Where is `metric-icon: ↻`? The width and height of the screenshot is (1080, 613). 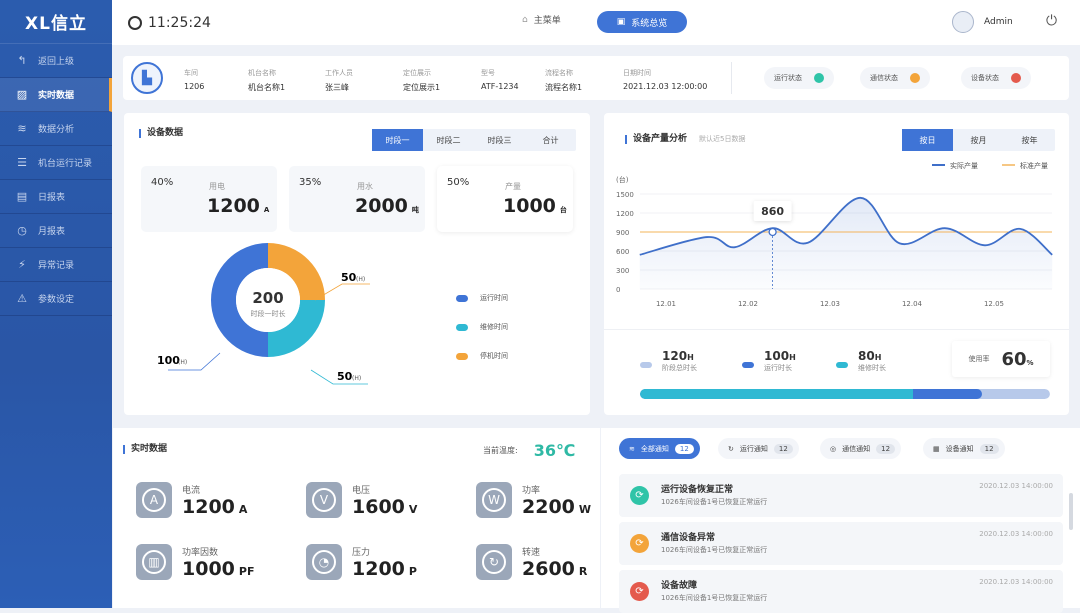 metric-icon: ↻ is located at coordinates (494, 562).